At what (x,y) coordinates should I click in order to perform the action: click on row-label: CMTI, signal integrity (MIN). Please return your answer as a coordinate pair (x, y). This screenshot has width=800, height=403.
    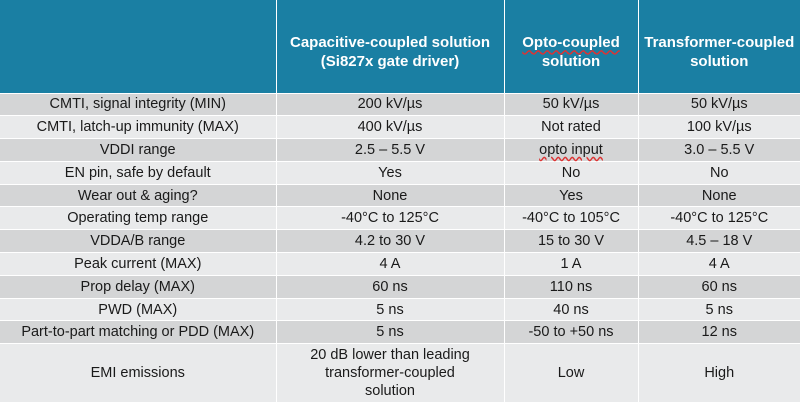
    Looking at the image, I should click on (138, 104).